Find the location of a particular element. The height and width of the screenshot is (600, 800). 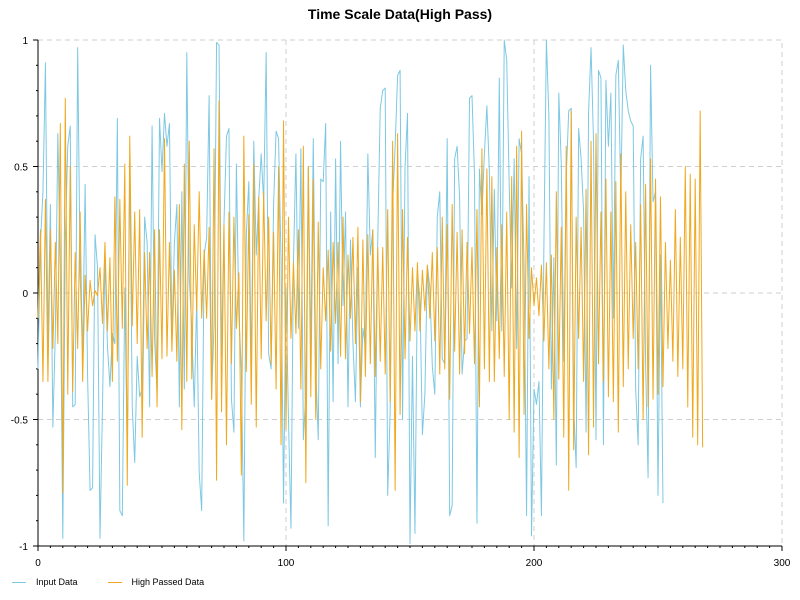

legend-item-high-passed-data: High Passed Data is located at coordinates (156, 582).